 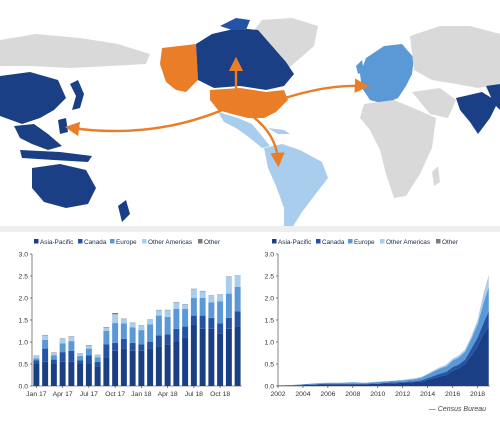 I want to click on canada-shape, so click(x=245, y=59).